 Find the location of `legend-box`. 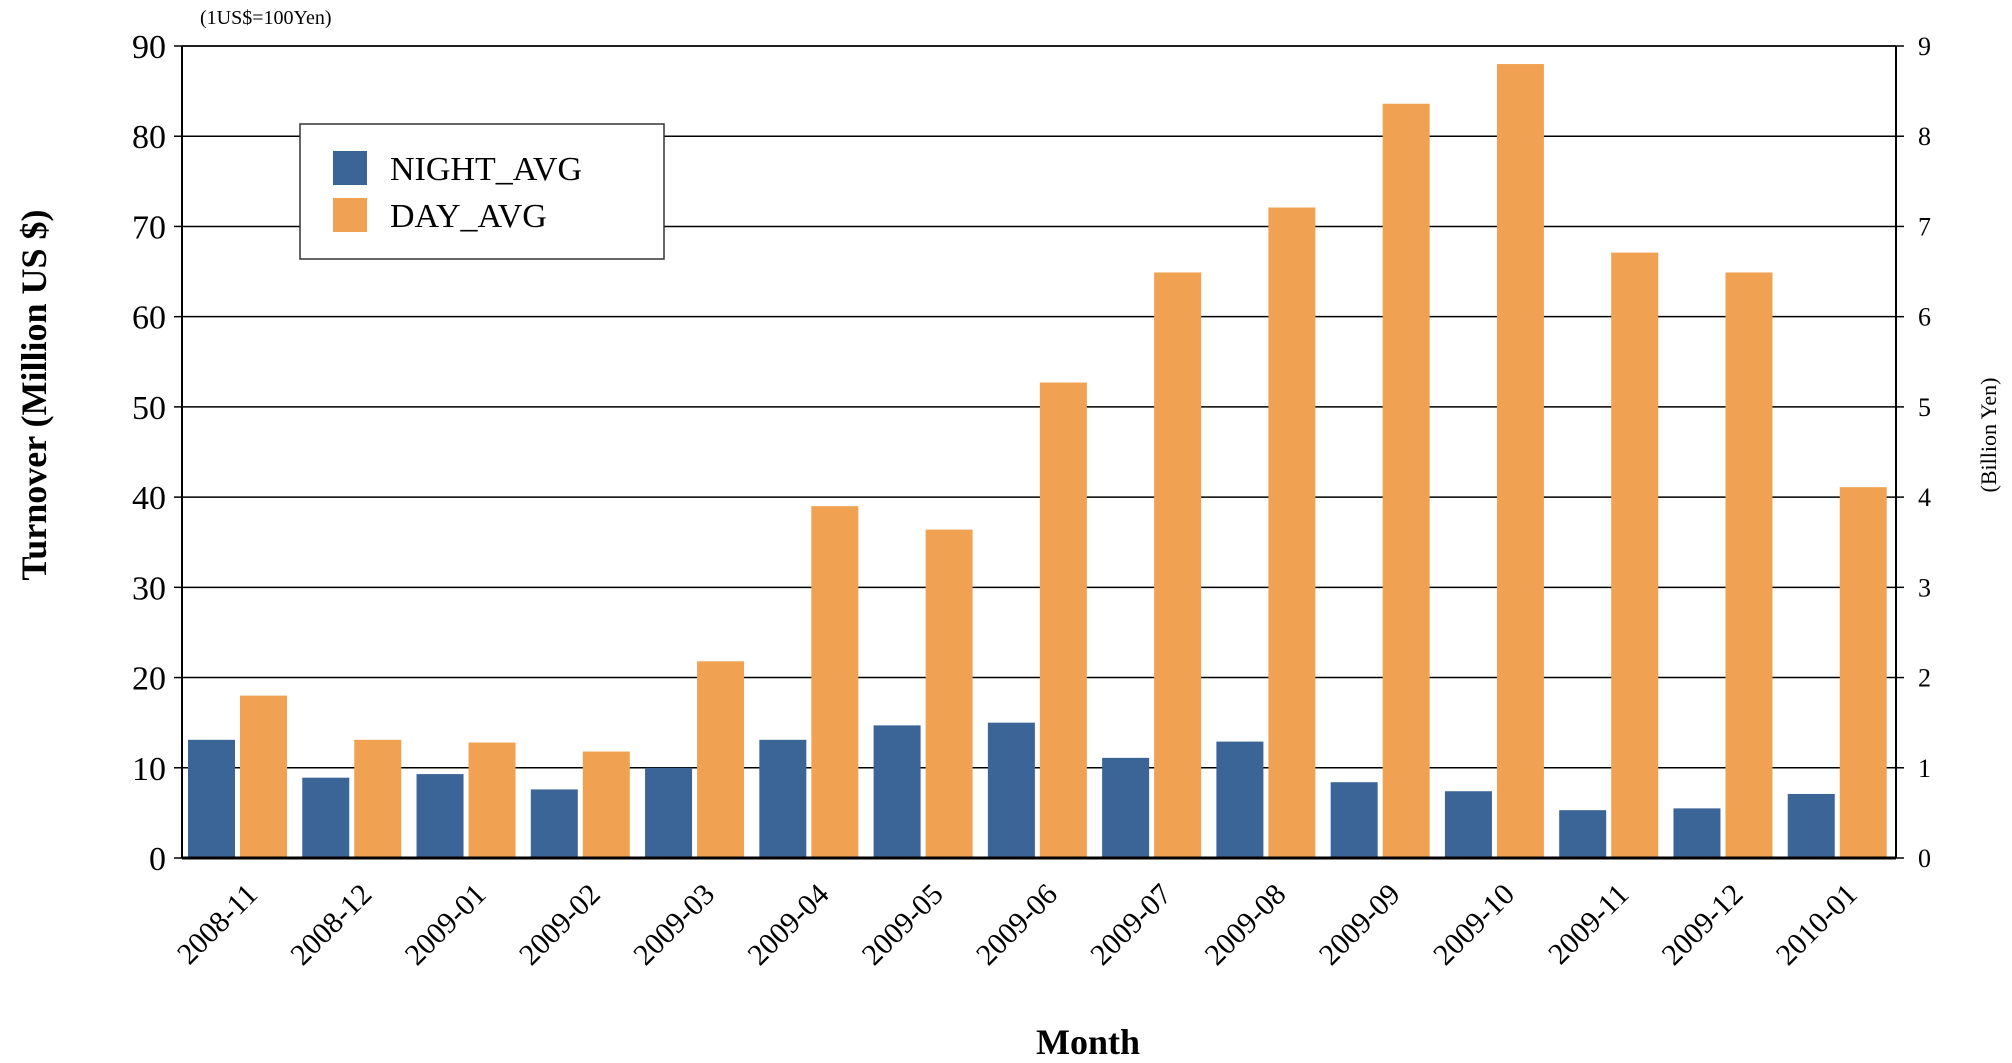

legend-box is located at coordinates (482, 191).